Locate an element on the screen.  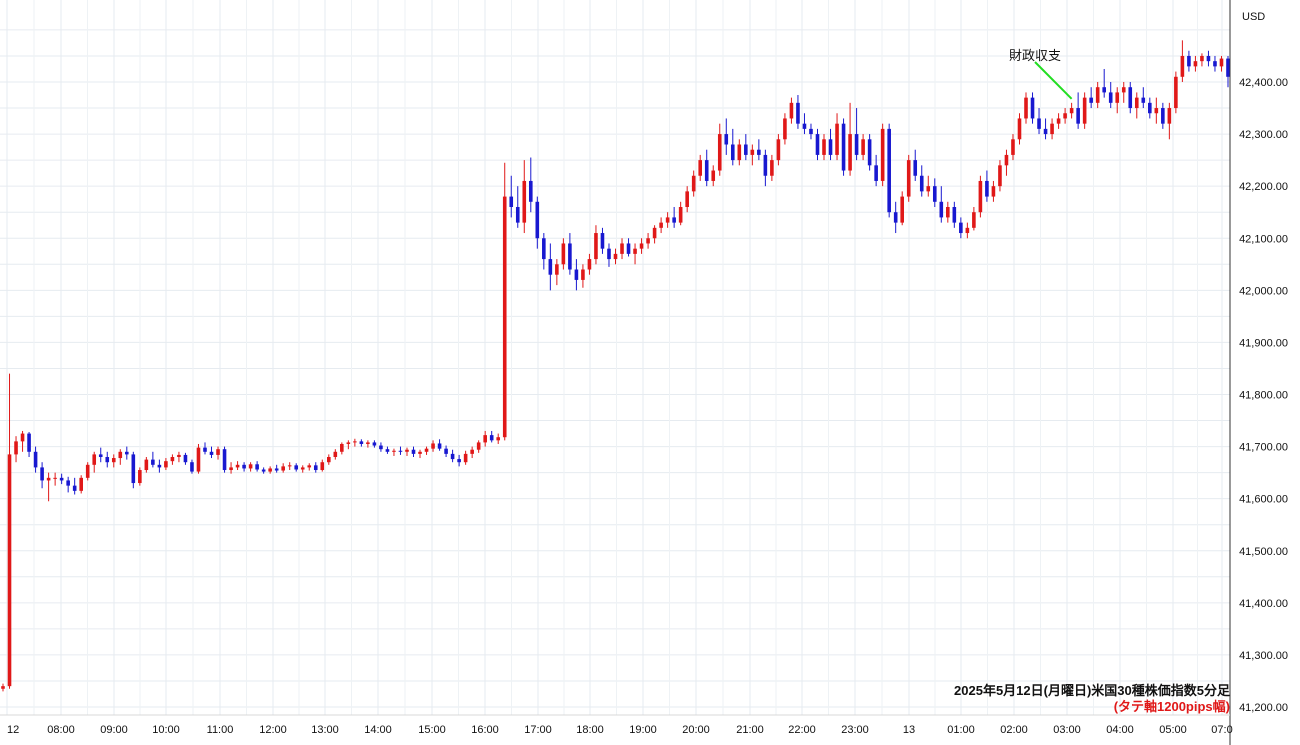
x-tick-label: 09:00 is located at coordinates (114, 730).